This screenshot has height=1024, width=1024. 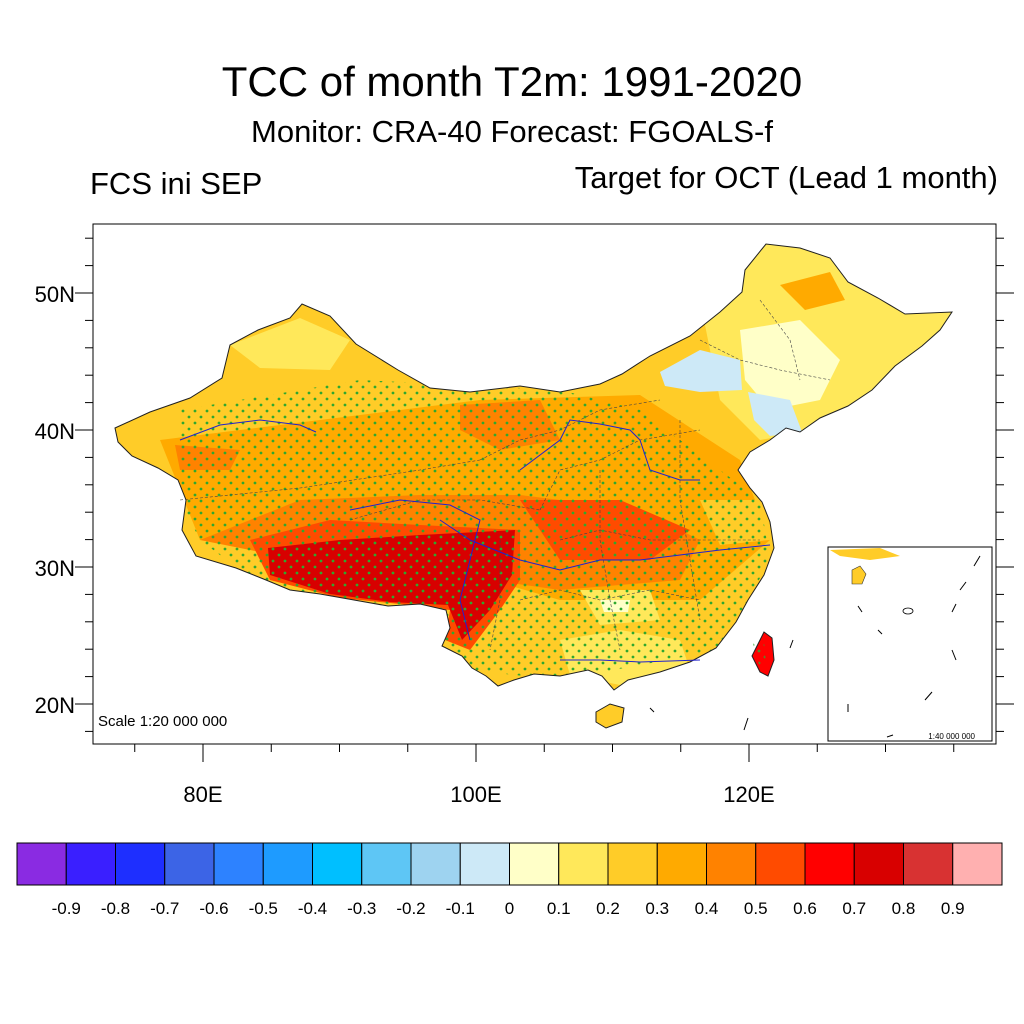 I want to click on forecast-init-label: FCS ini SEP, so click(x=176, y=183).